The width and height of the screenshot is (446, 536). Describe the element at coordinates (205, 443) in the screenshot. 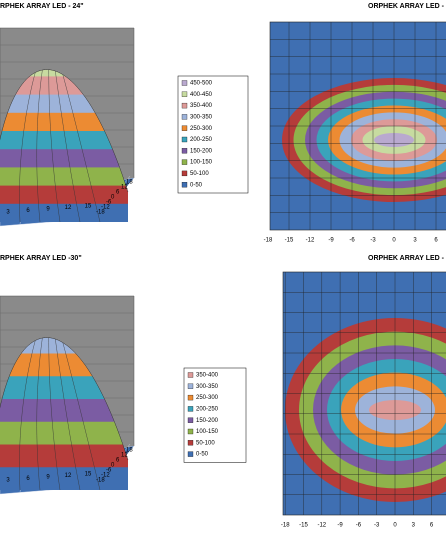

I see `legend-label: 50-100` at that location.